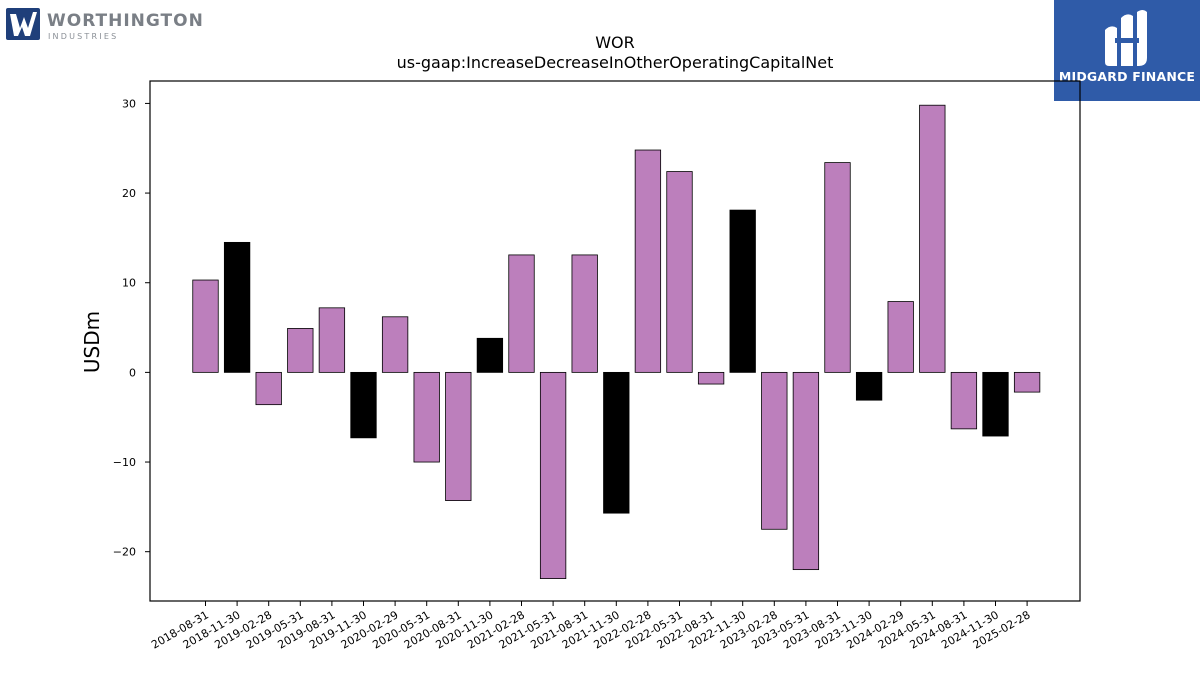 This screenshot has height=675, width=1200. What do you see at coordinates (132, 372) in the screenshot?
I see `y-tick-label: 0` at bounding box center [132, 372].